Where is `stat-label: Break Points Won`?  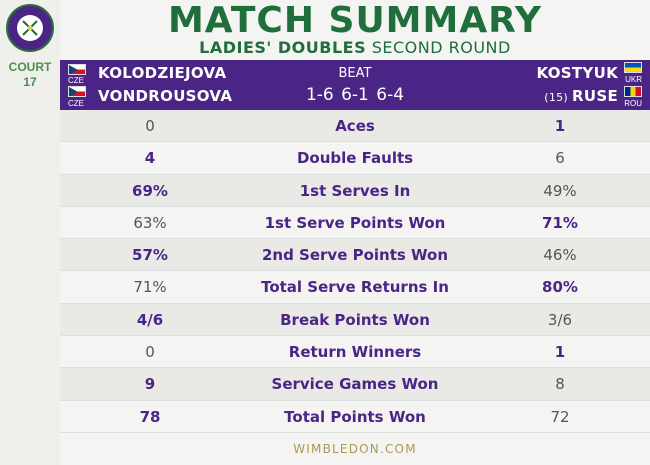
stat-label: Break Points Won is located at coordinates (355, 319).